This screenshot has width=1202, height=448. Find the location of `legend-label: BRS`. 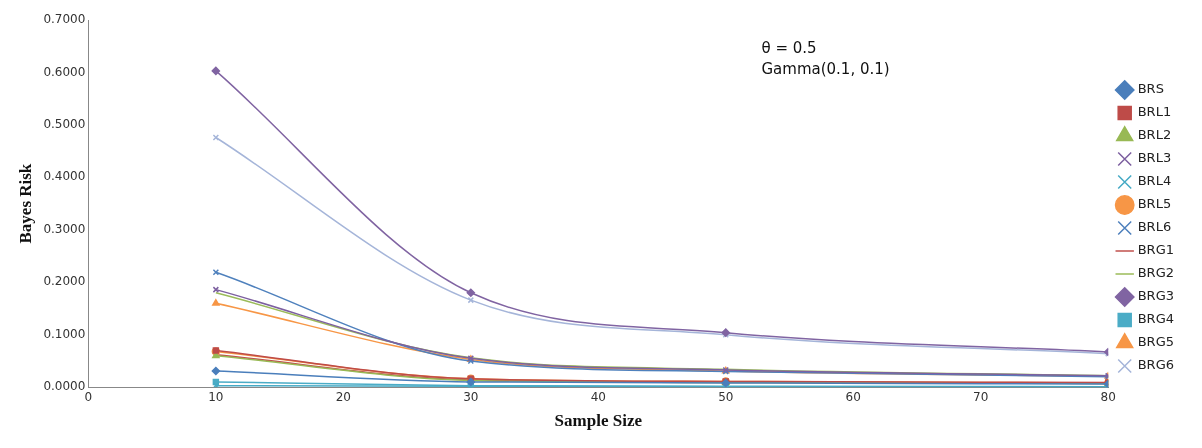

legend-label: BRS is located at coordinates (1150, 89).